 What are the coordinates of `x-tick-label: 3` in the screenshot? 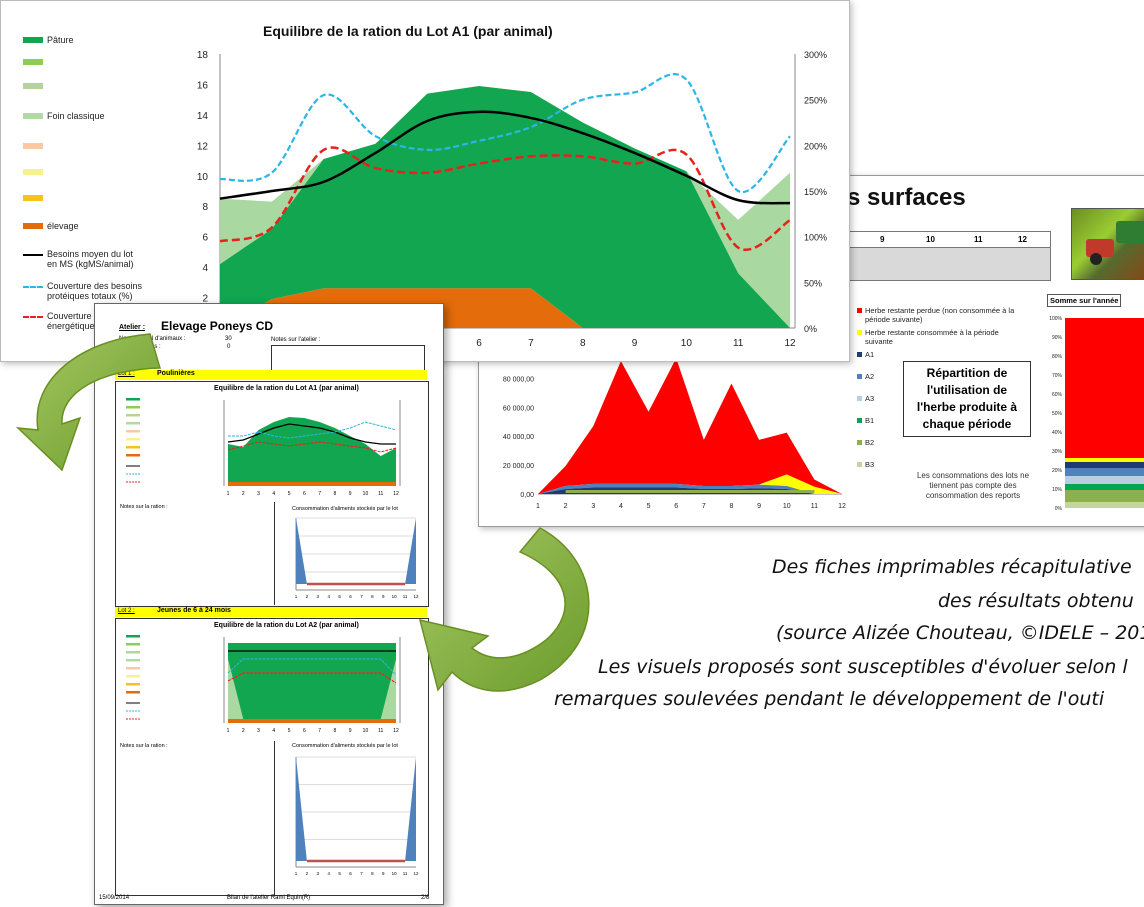 It's located at (593, 506).